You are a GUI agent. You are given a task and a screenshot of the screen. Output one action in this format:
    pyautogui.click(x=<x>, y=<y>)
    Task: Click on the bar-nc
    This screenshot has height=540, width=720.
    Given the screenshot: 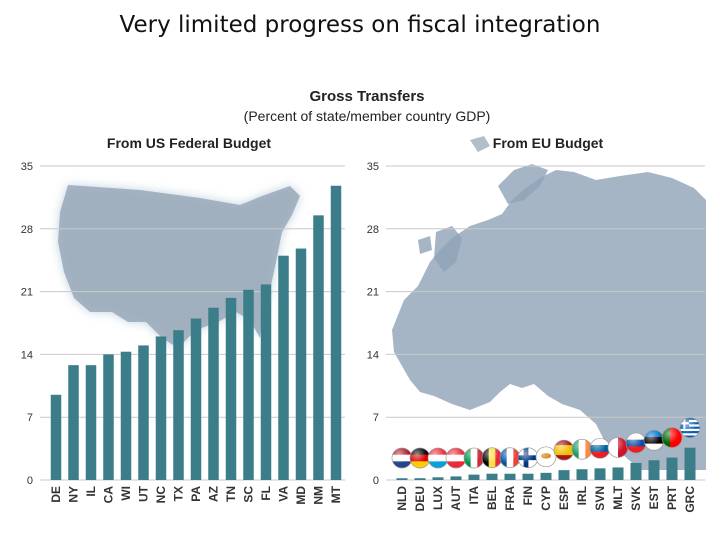 What is the action you would take?
    pyautogui.click(x=161, y=408)
    